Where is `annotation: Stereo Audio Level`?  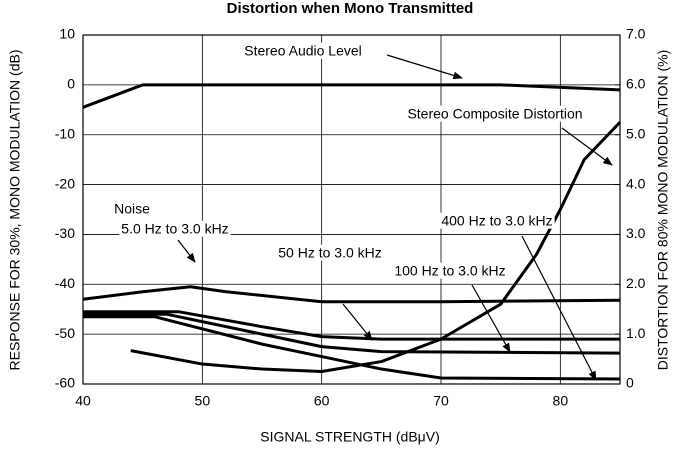 annotation: Stereo Audio Level is located at coordinates (303, 51).